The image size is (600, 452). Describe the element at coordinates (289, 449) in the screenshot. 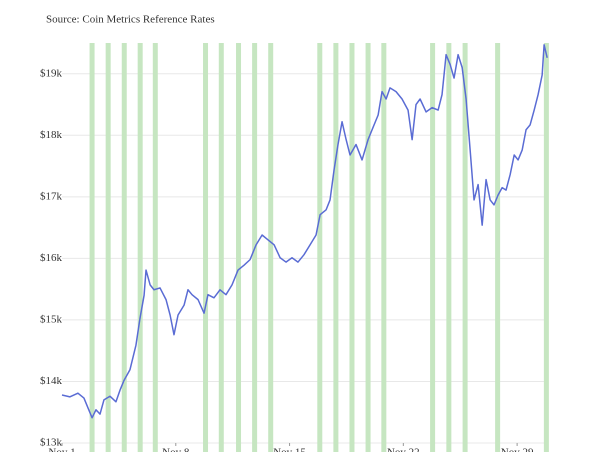

I see `x-tick-label: Nov 15` at that location.